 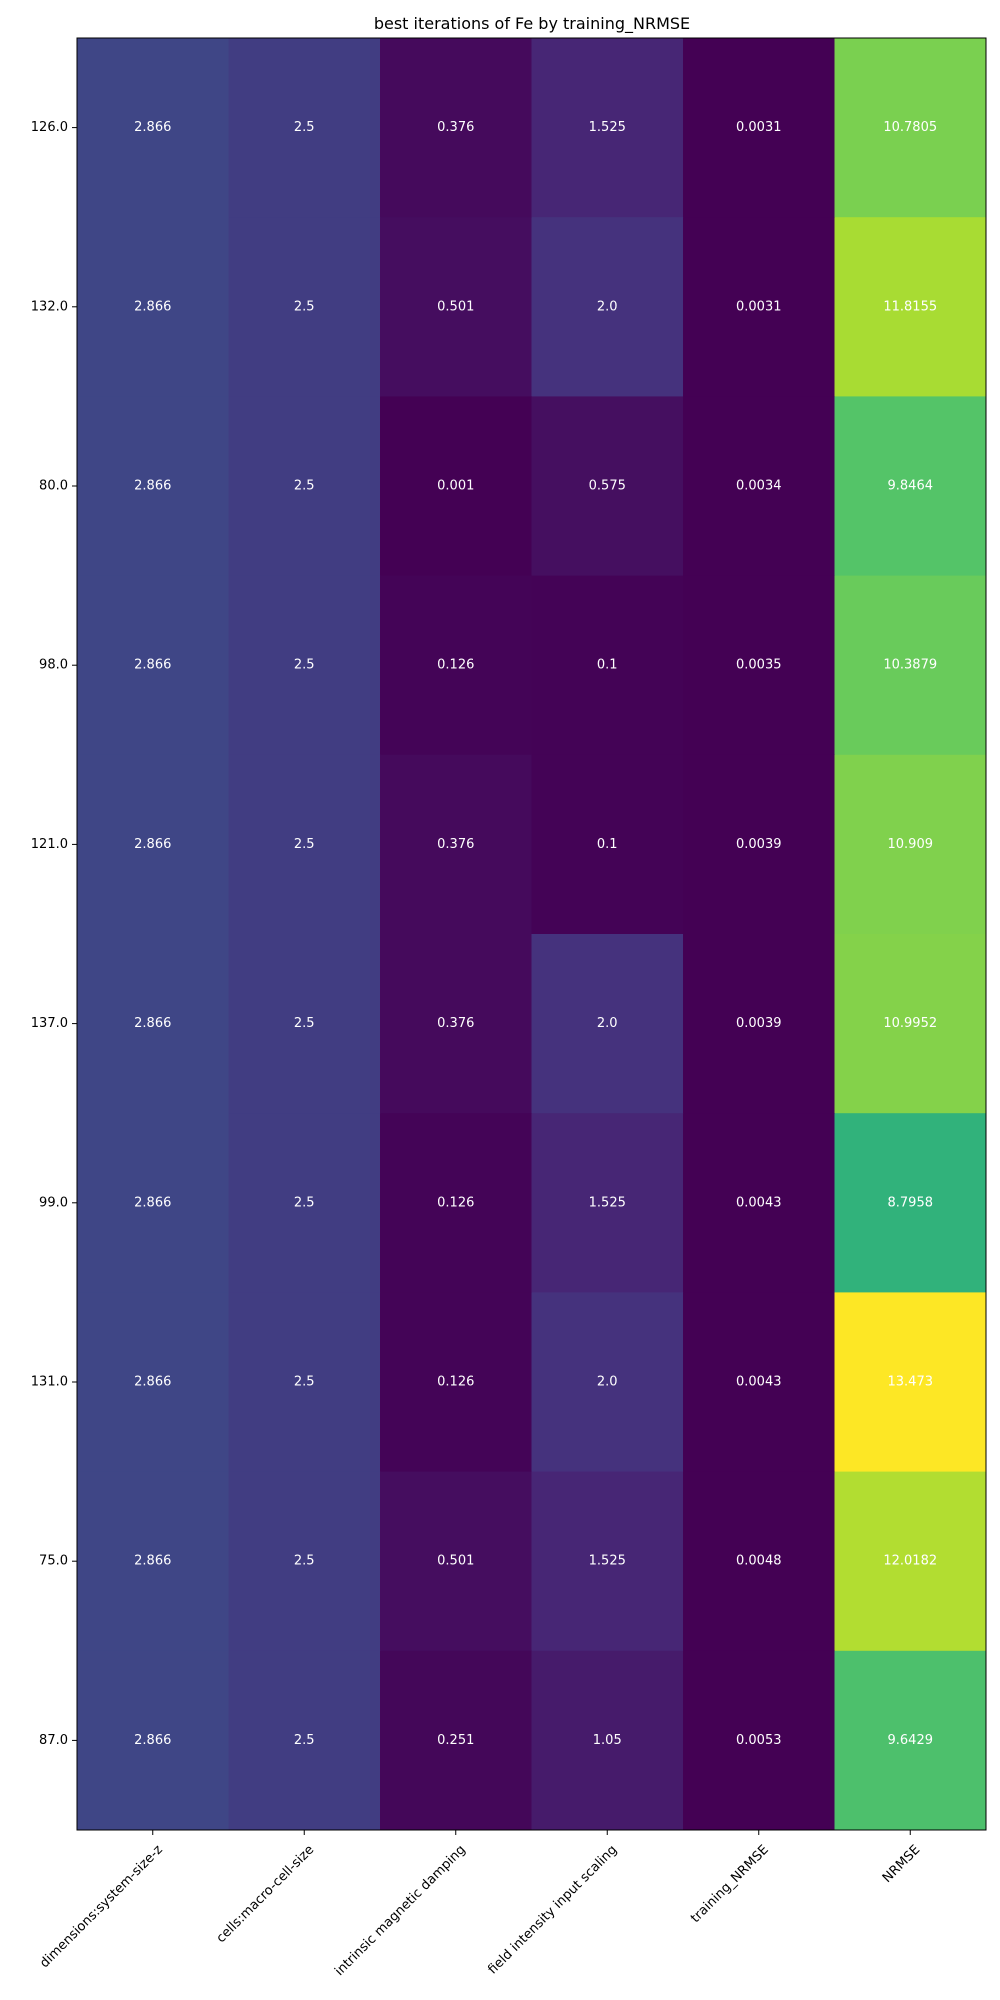 I want to click on y-tick-label: 121.0, so click(x=49, y=844).